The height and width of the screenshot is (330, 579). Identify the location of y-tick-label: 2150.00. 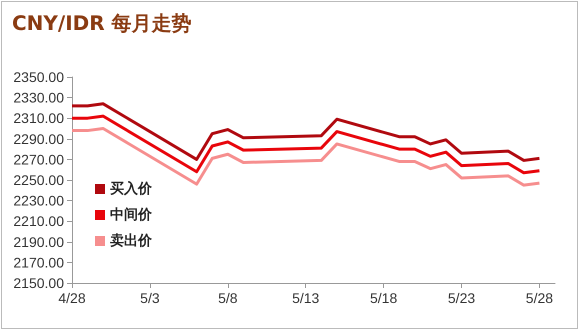
(38, 283).